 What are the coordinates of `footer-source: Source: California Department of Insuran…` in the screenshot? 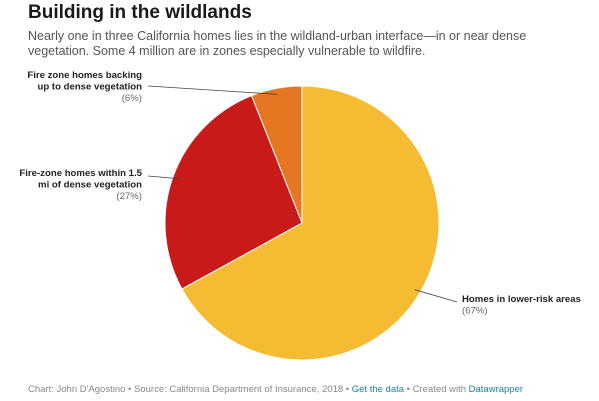 It's located at (239, 389).